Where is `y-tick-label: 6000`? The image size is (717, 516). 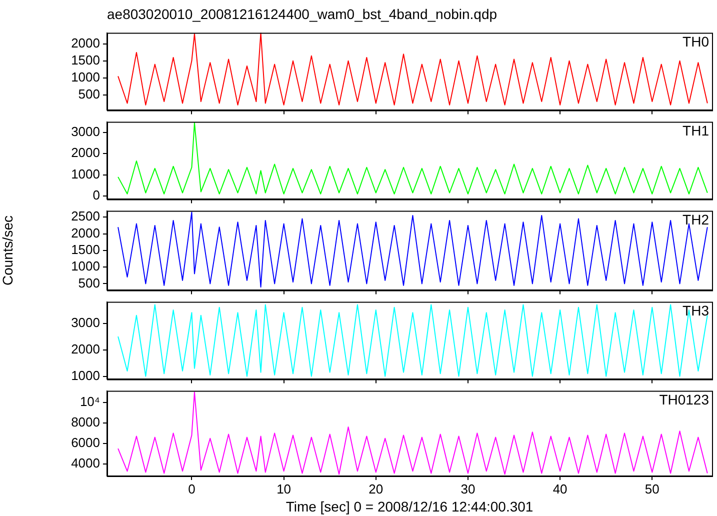 y-tick-label: 6000 is located at coordinates (85, 442).